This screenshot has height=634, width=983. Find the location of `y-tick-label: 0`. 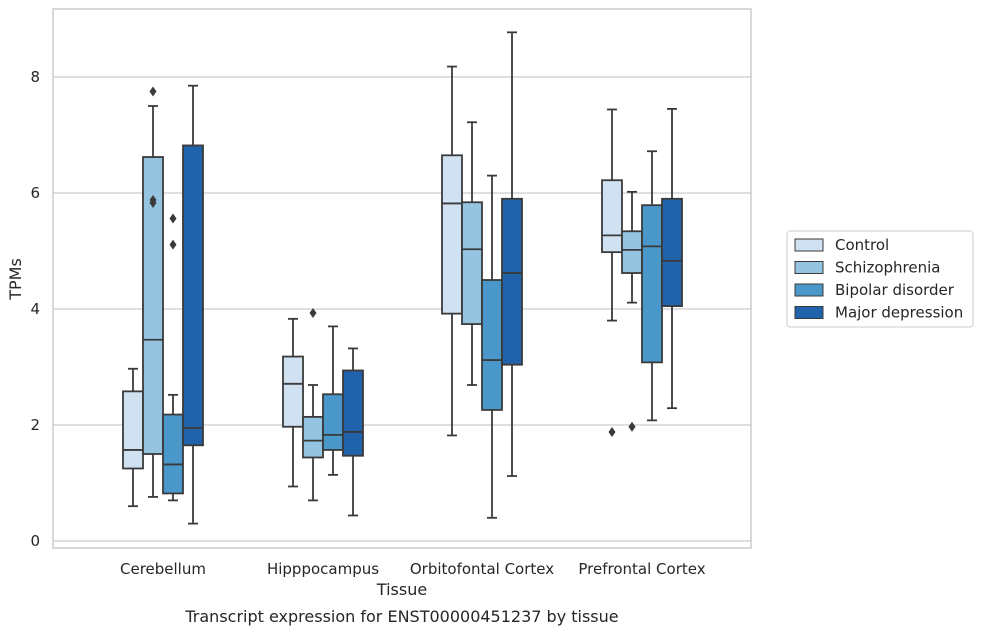

y-tick-label: 0 is located at coordinates (35, 541).